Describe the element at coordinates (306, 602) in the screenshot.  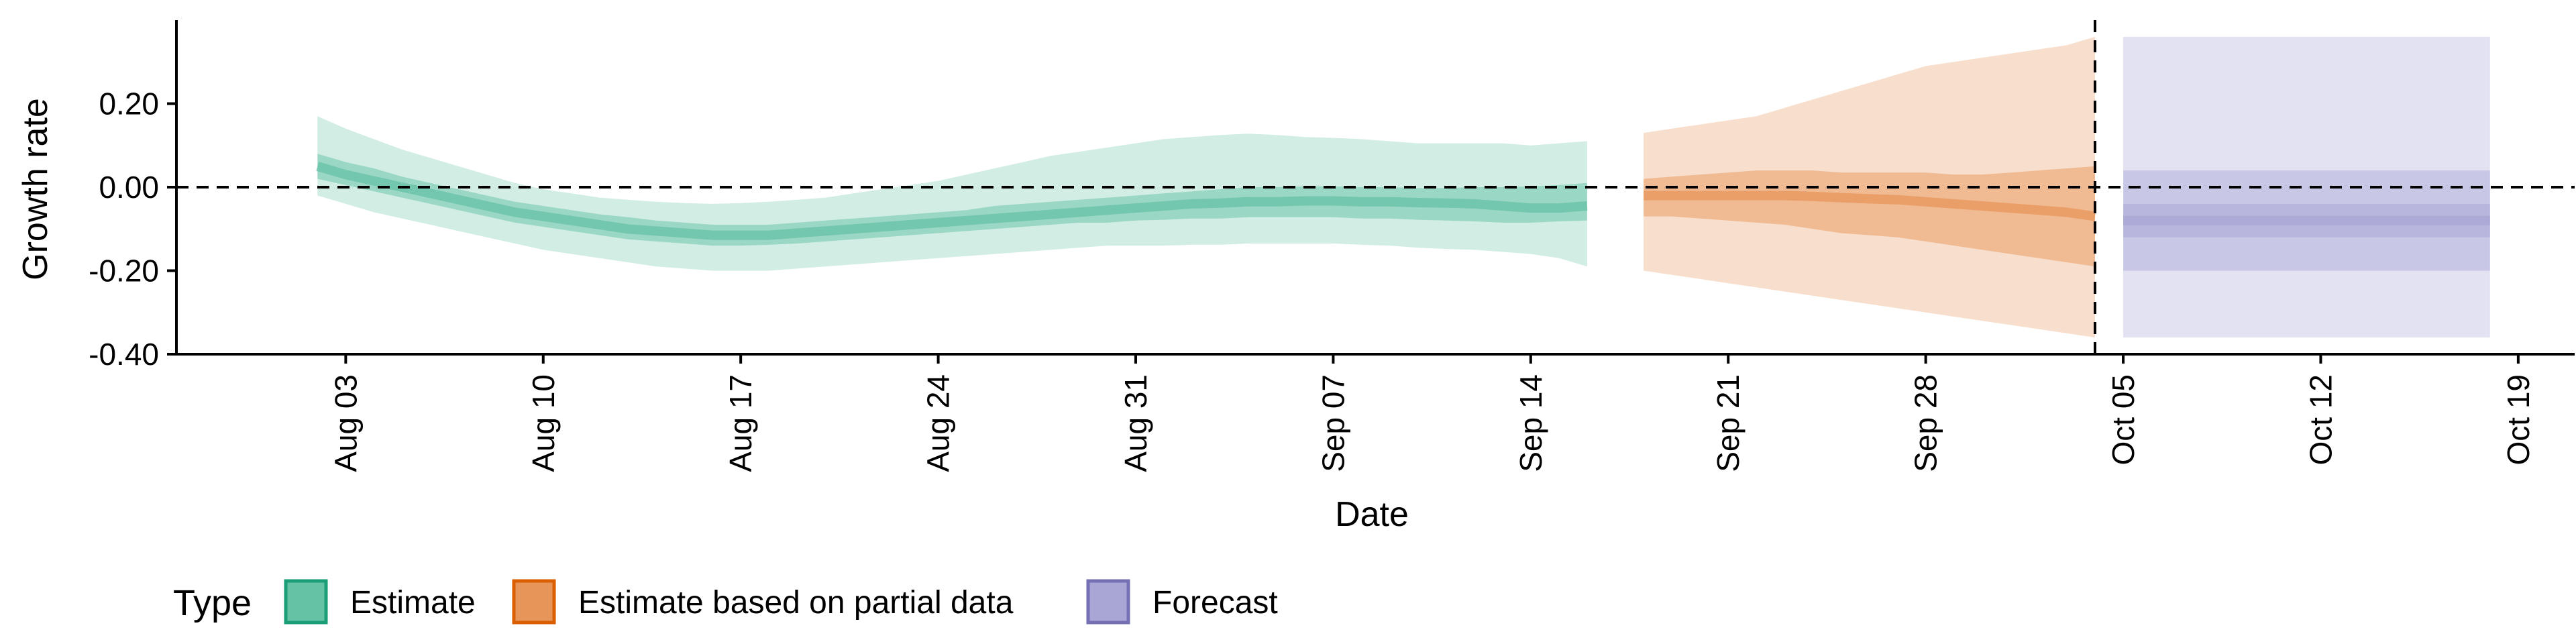
I see `legend-key-estimate` at that location.